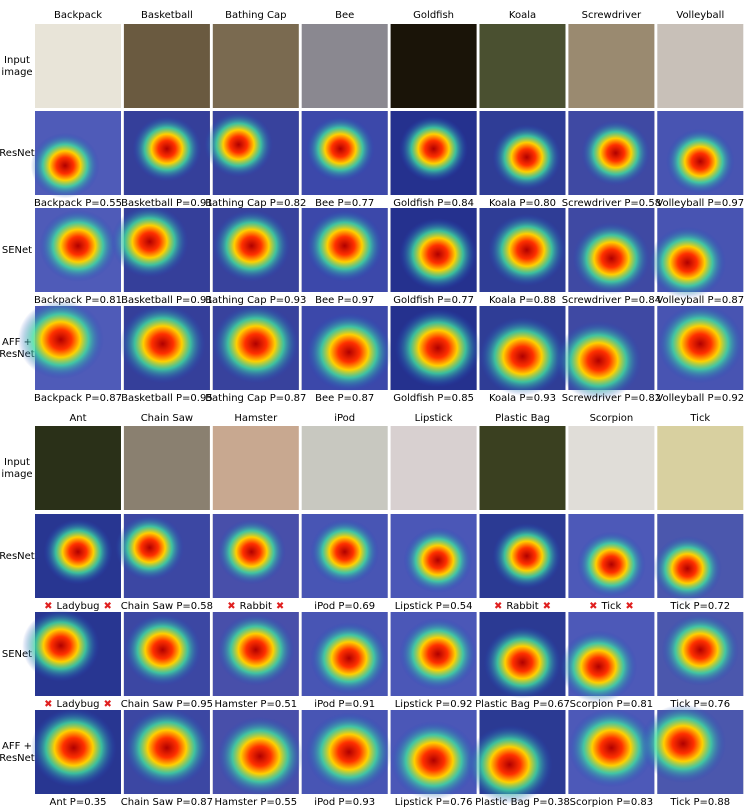 Image resolution: width=748 pixels, height=812 pixels. Describe the element at coordinates (78, 203) in the screenshot. I see `caption: Backpack P=0.55` at that location.